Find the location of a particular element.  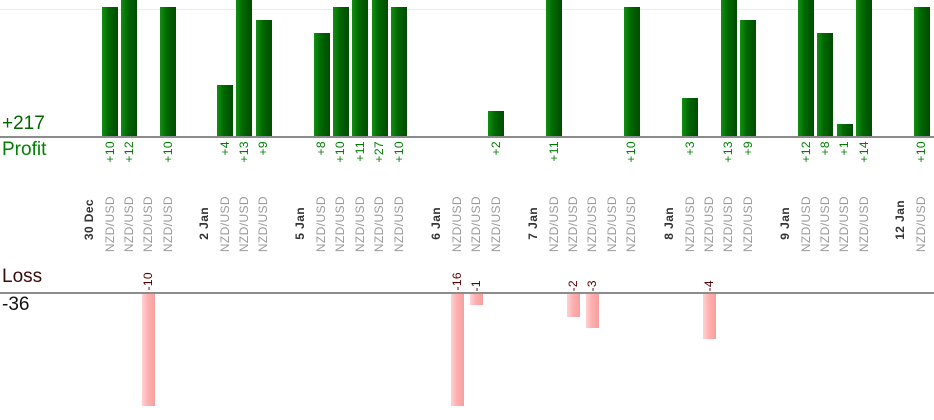

date-label: 5 Jan is located at coordinates (300, 223).